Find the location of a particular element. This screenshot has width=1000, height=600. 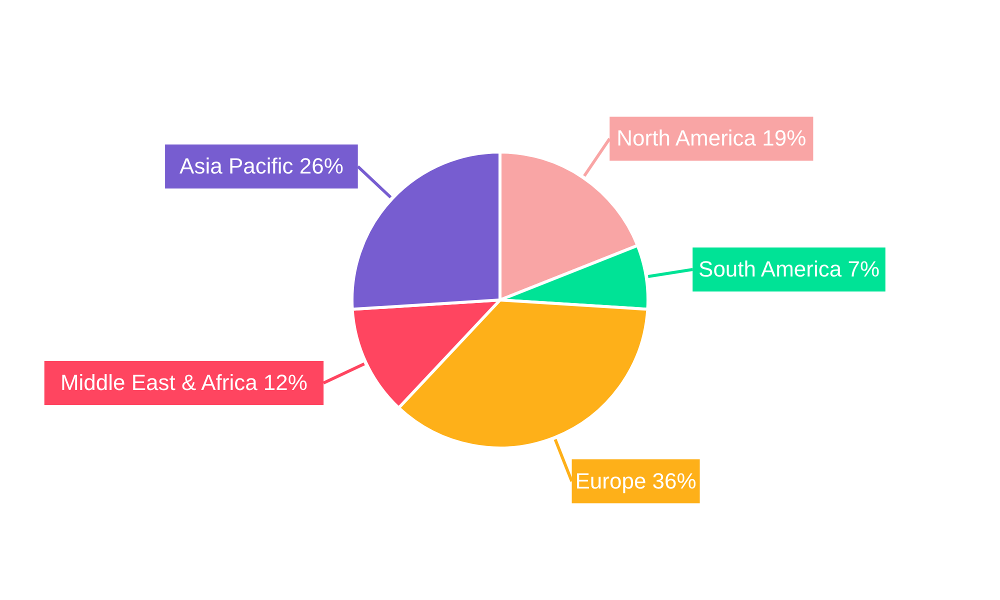

slice-label: Middle East & Africa 12% is located at coordinates (184, 383).